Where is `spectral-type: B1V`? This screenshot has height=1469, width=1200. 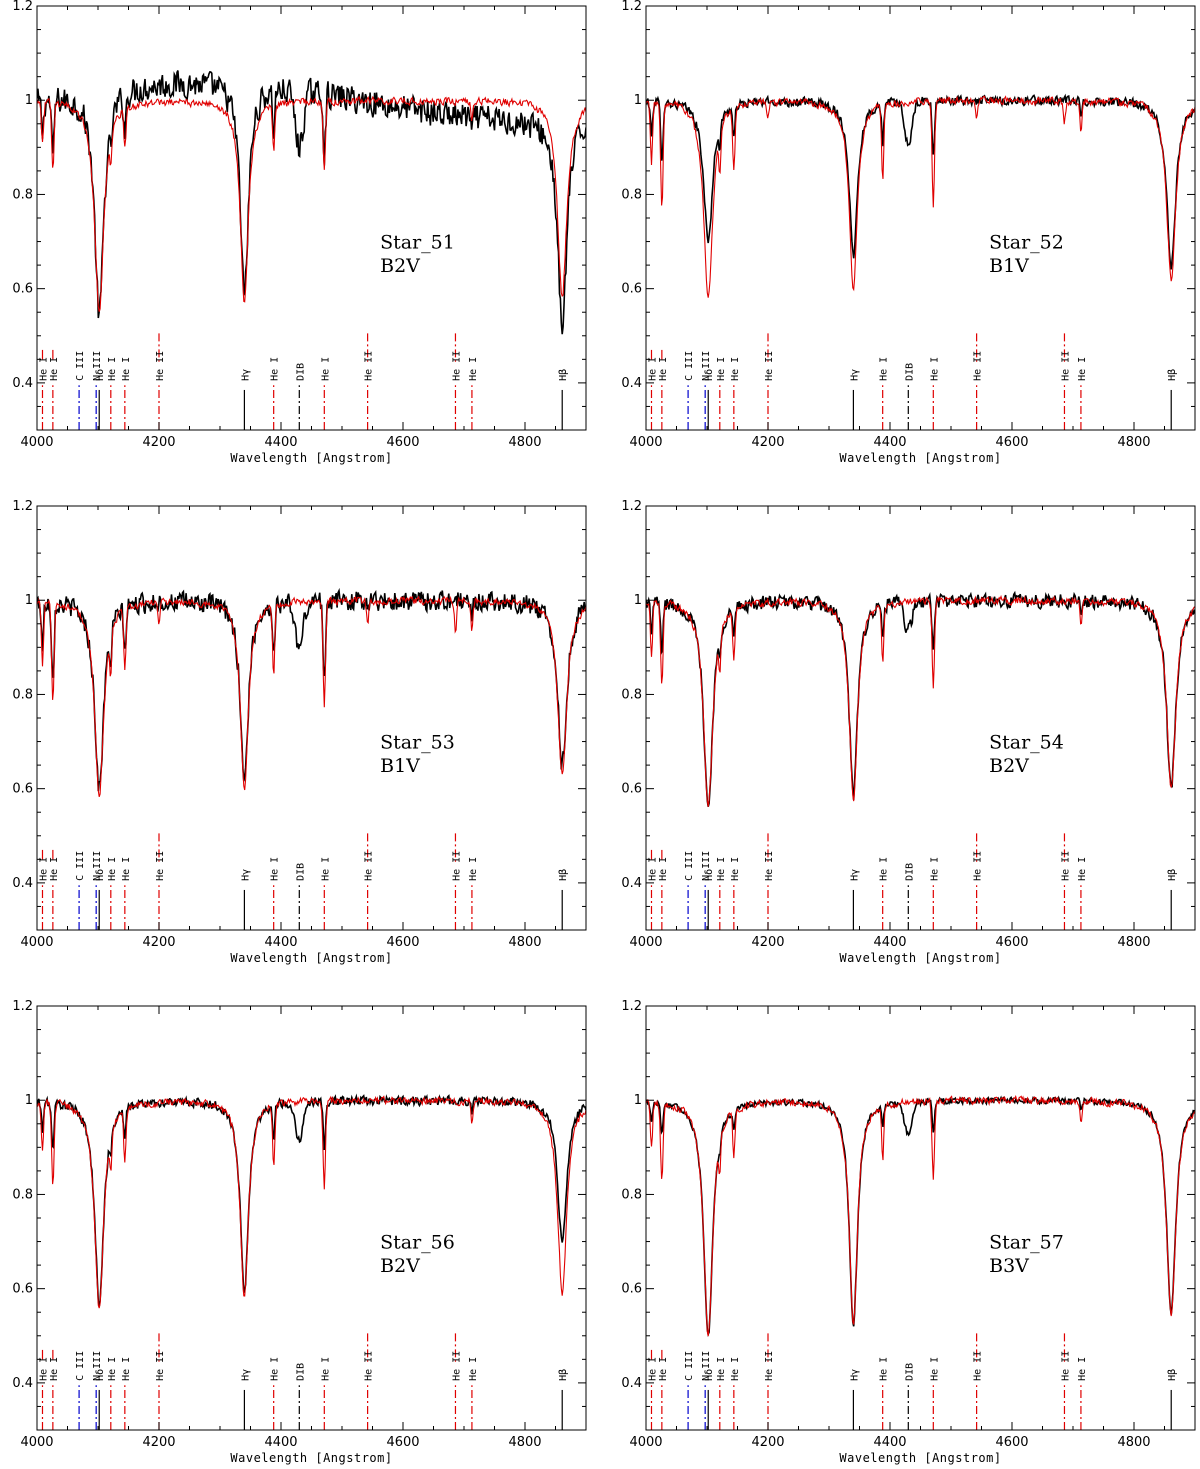
spectral-type: B1V is located at coordinates (400, 766).